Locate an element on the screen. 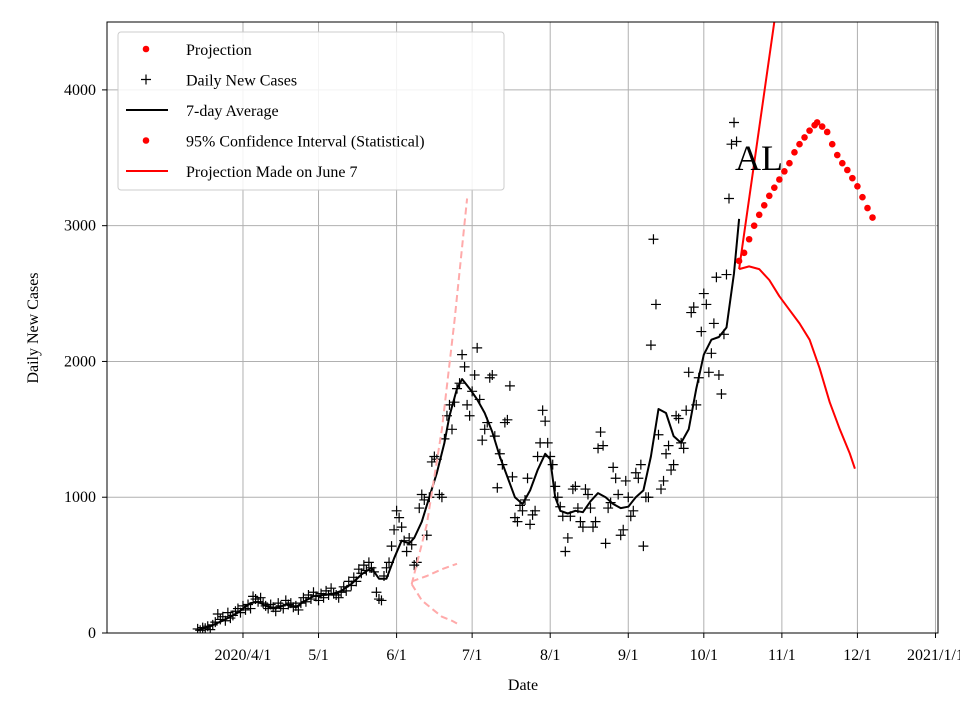 This screenshot has width=960, height=720. x-tick-label: 10/1 is located at coordinates (704, 655).